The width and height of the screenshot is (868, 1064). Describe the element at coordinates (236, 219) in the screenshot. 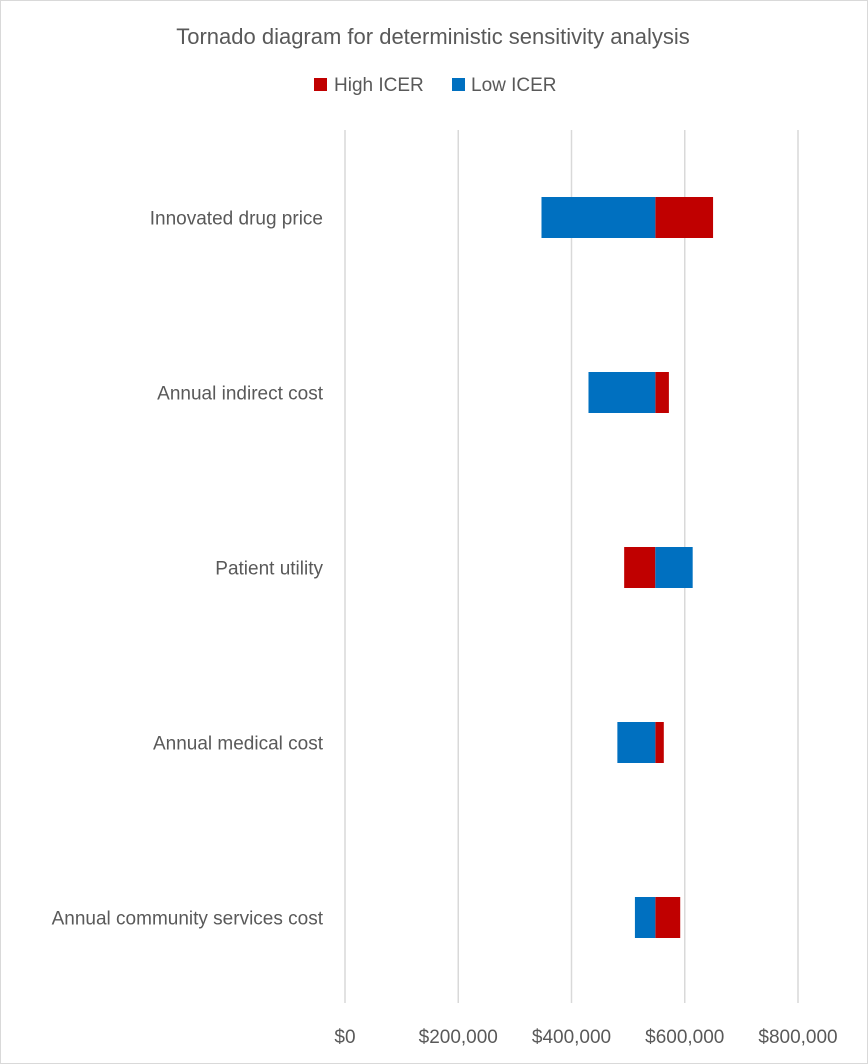

I see `category-label: Innovated drug price` at that location.